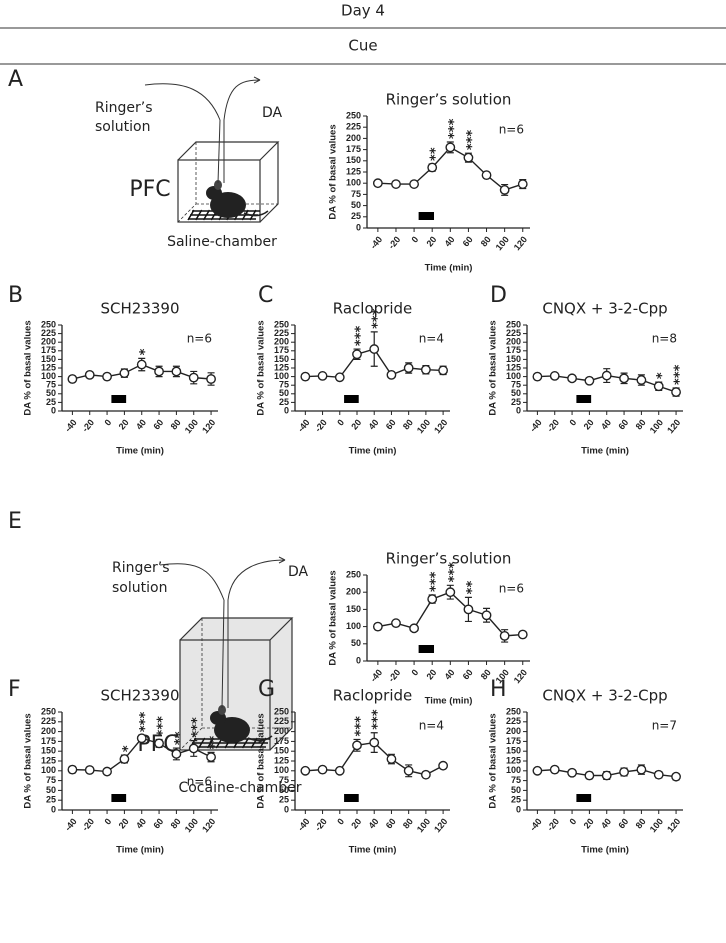 This screenshot has width=726, height=943. Describe the element at coordinates (229, 743) in the screenshot. I see `grid-floor` at that location.